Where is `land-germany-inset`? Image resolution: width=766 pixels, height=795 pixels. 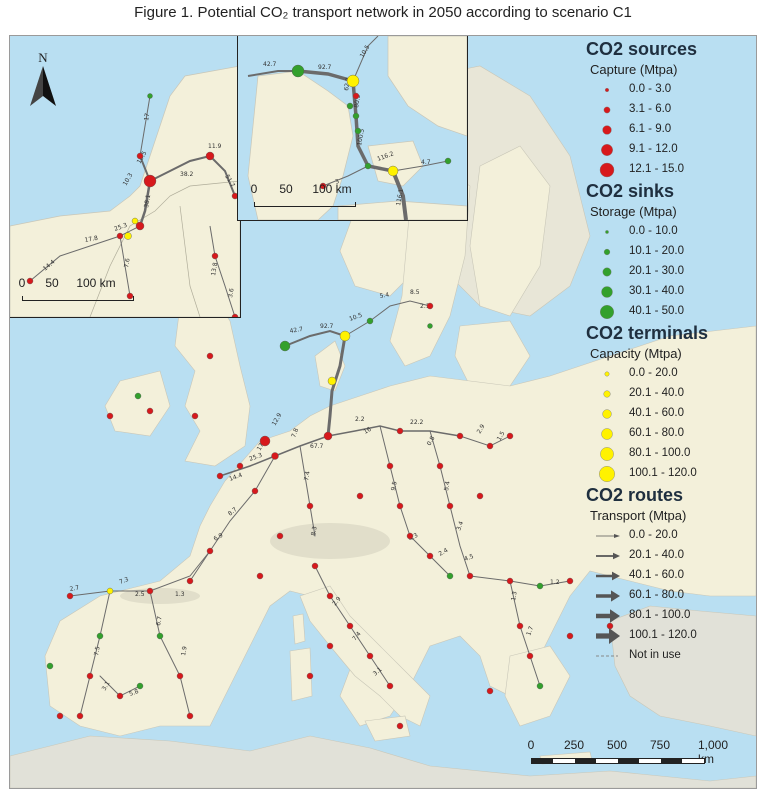
land-germany-inset is located at coordinates (402, 210).